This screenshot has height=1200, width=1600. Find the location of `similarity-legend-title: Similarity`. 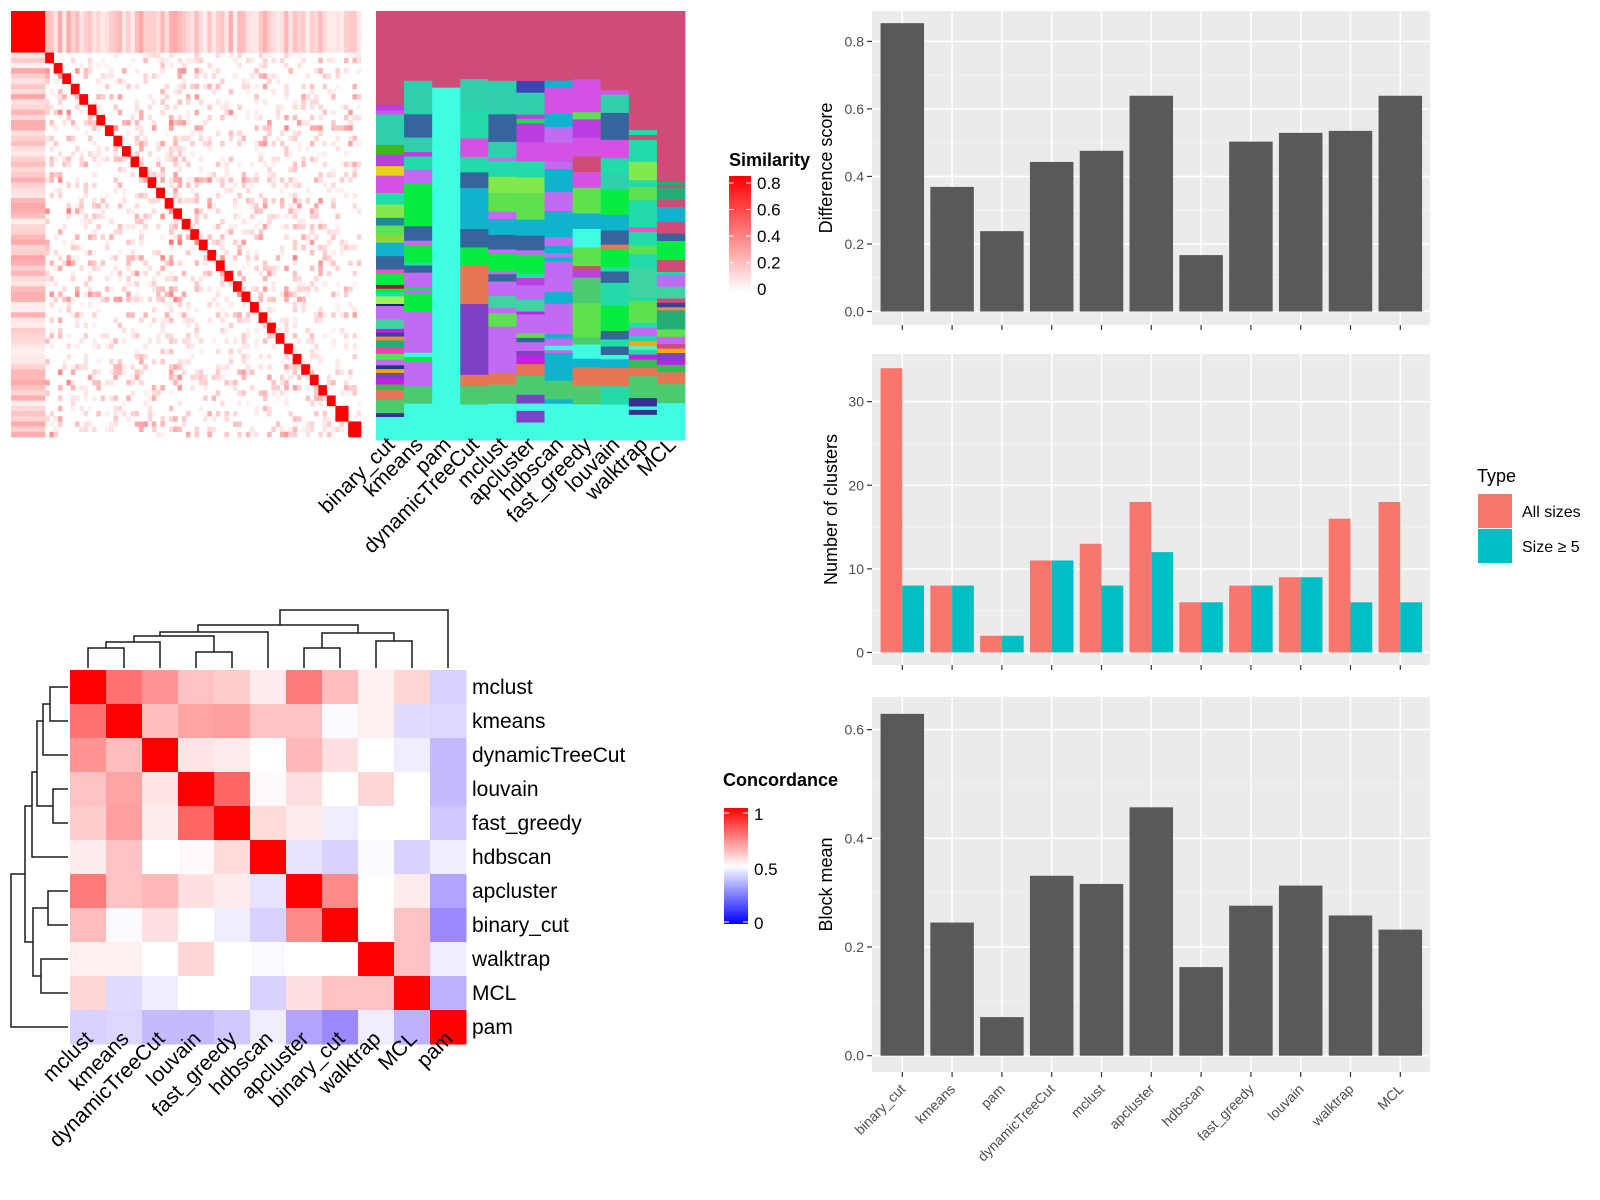

similarity-legend-title: Similarity is located at coordinates (769, 160).